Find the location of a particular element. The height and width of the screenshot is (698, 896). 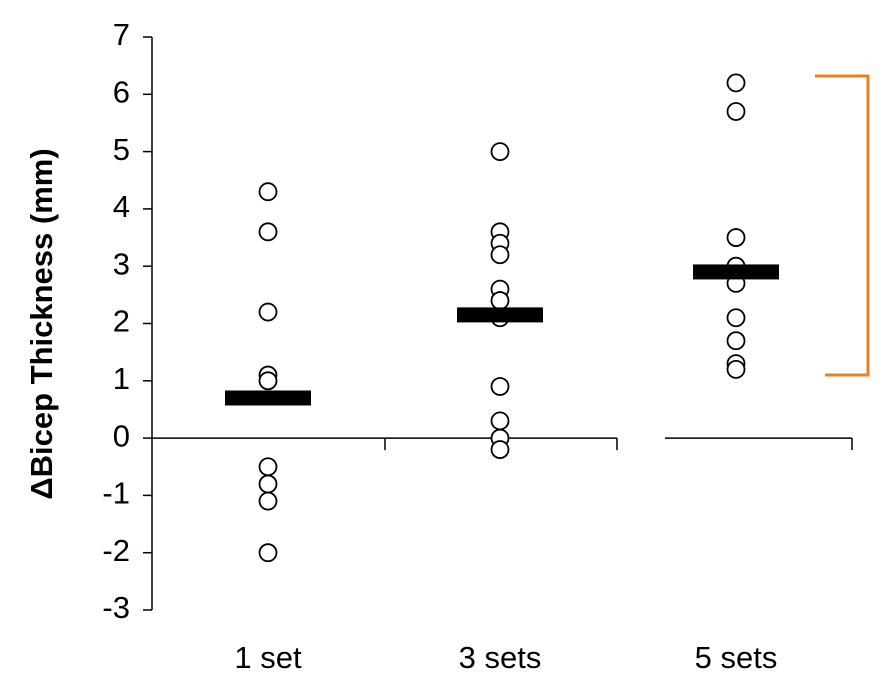

y-tick-label: 1 is located at coordinates (121, 378).